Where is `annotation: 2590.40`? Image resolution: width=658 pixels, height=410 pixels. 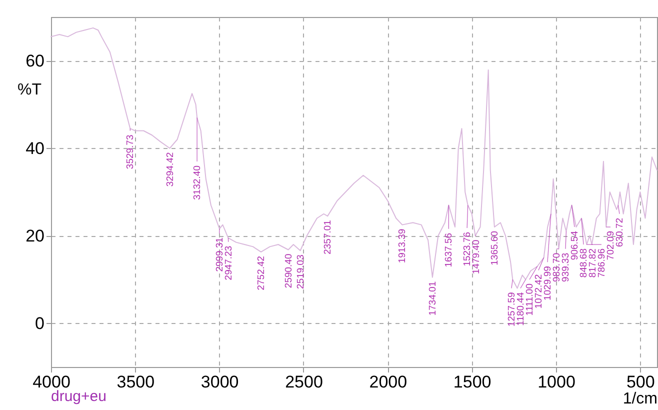 annotation: 2590.40 is located at coordinates (288, 271).